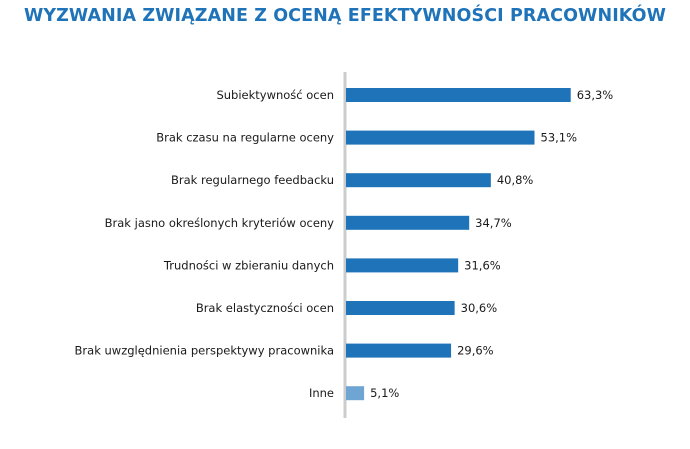 The width and height of the screenshot is (690, 449). Describe the element at coordinates (220, 223) in the screenshot. I see `category-label: Brak jasno określonych kryteriów oceny` at that location.